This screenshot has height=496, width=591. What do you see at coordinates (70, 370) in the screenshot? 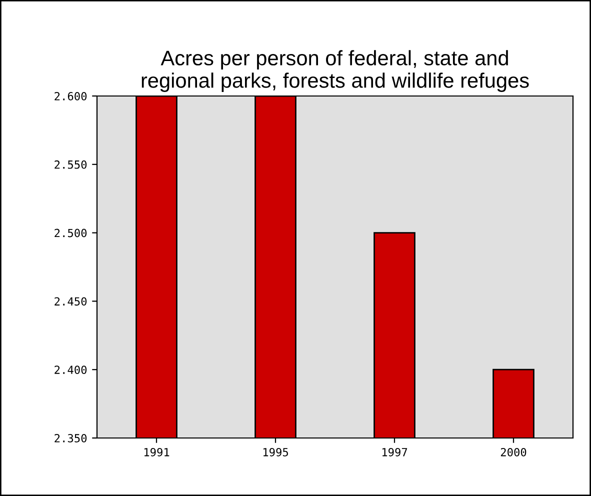
I see `y-tick-label: 2.400` at bounding box center [70, 370].